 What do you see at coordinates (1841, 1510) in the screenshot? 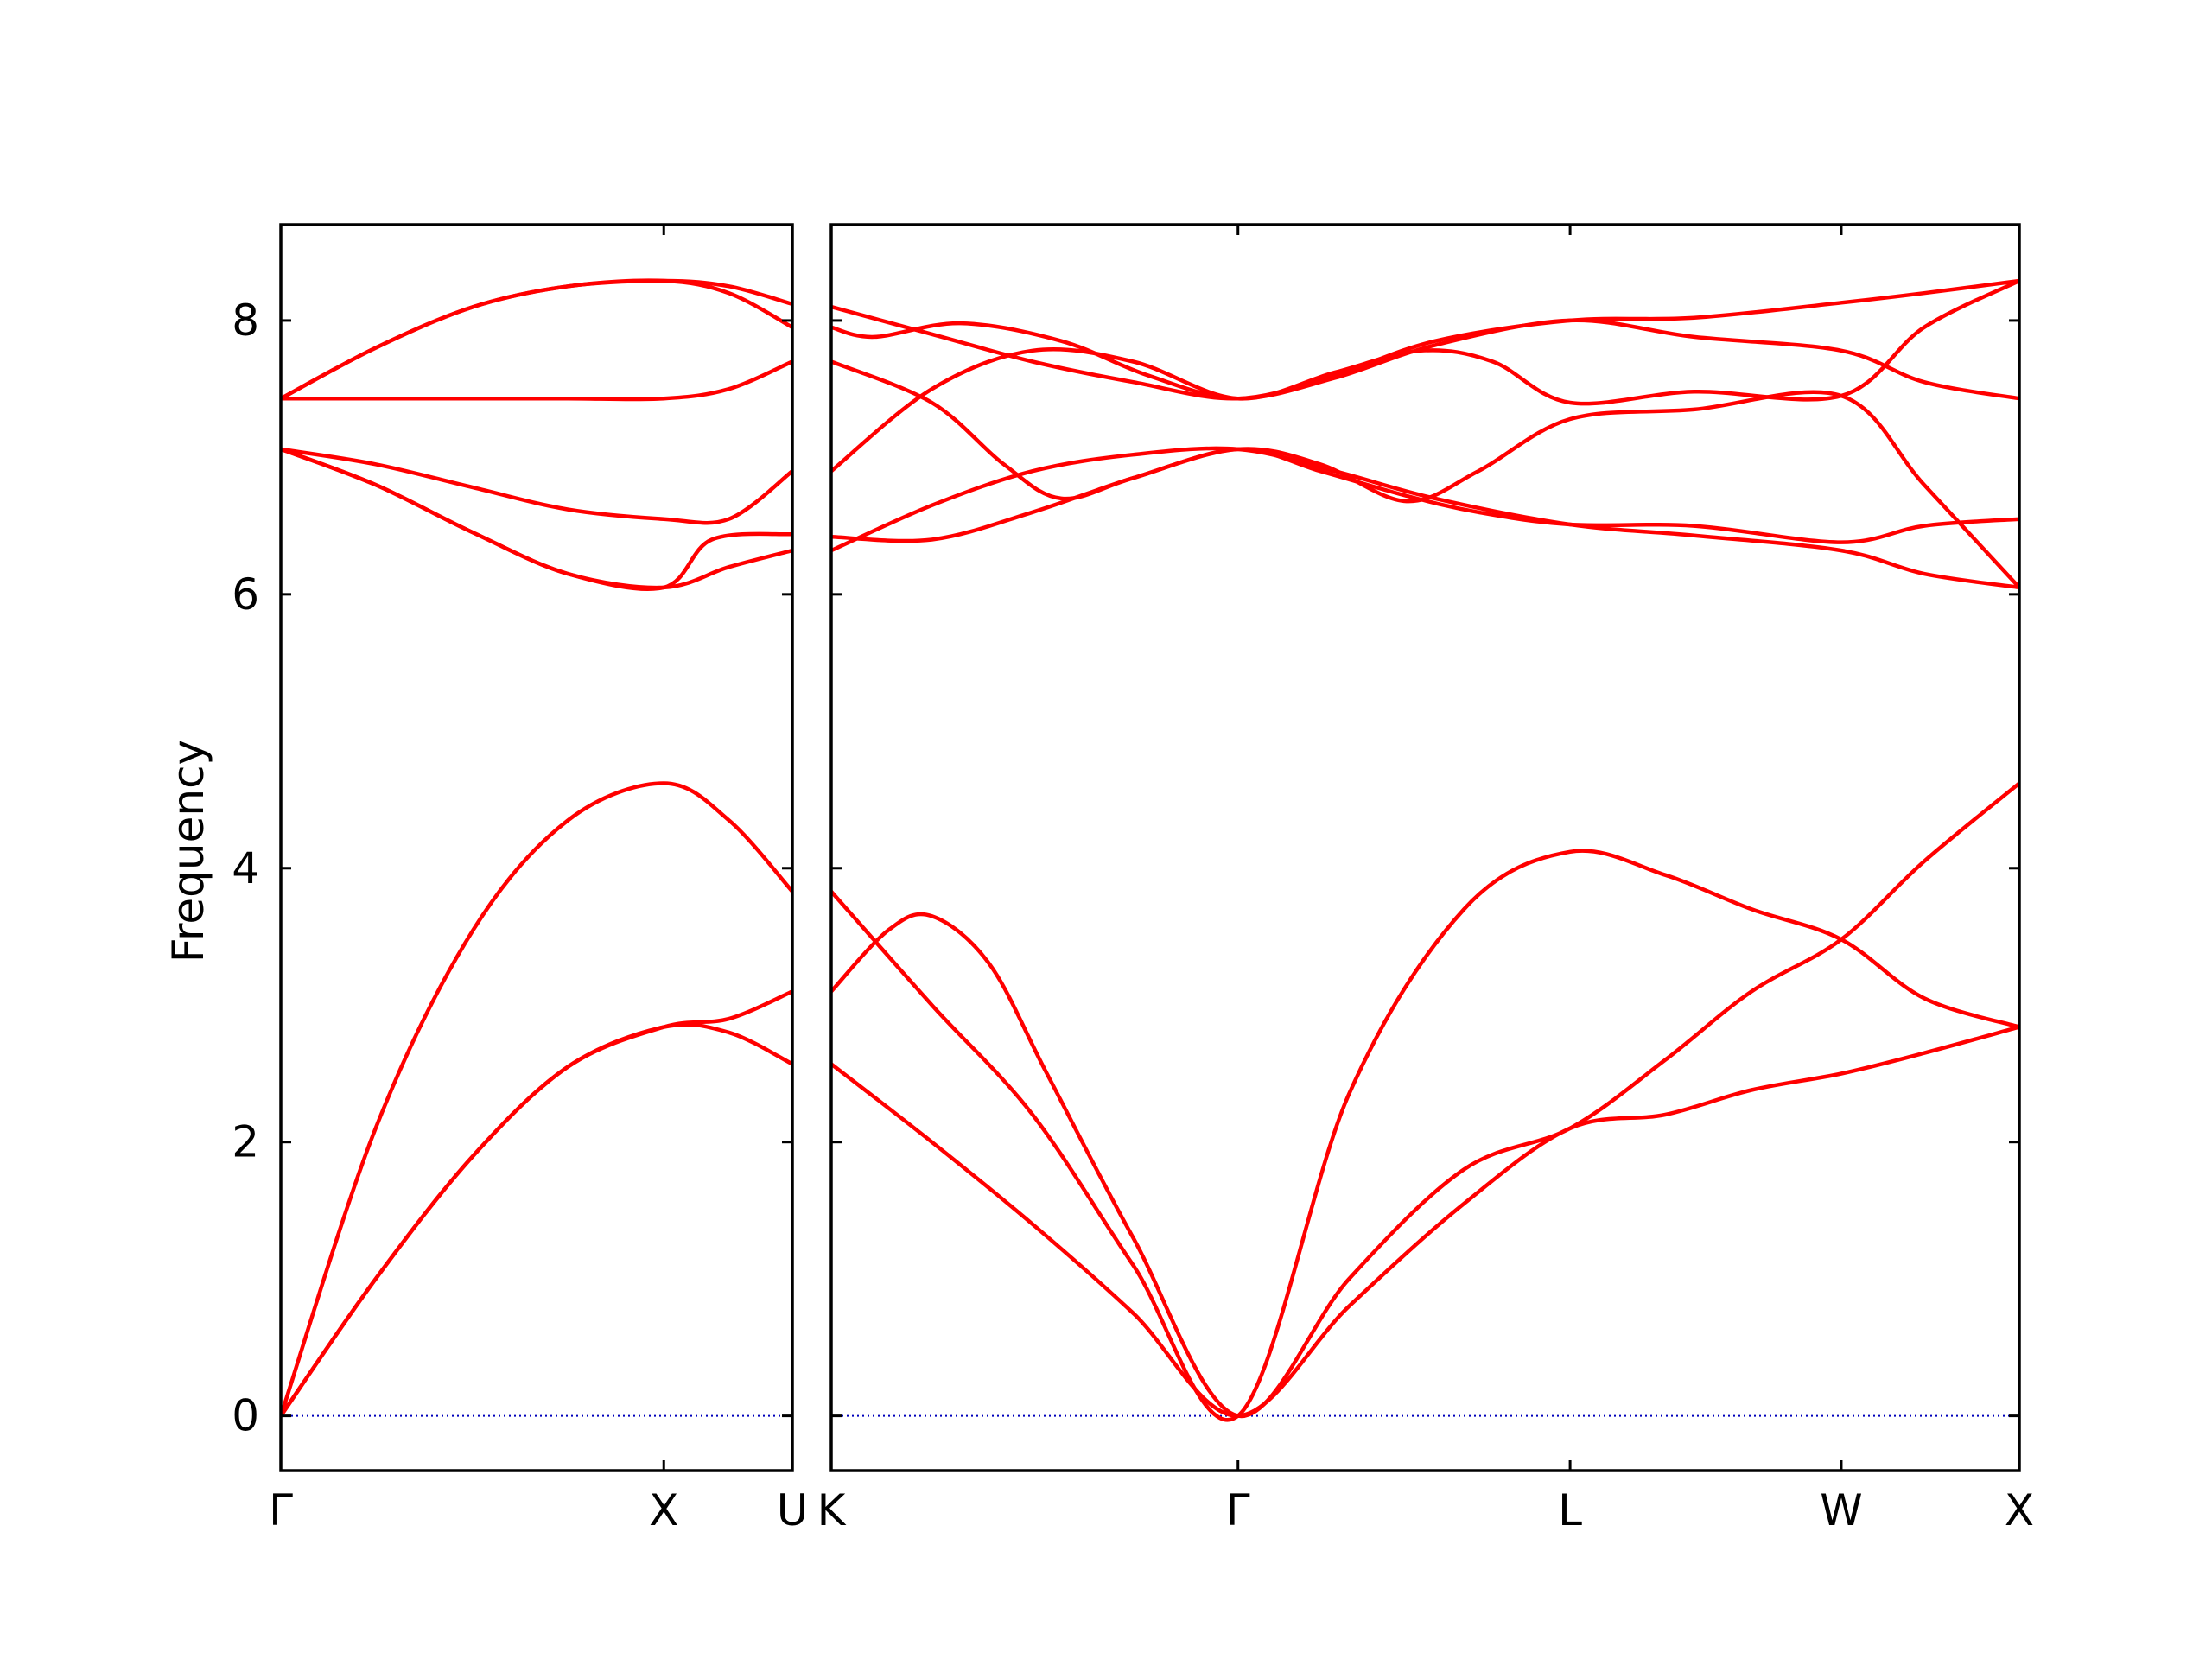
I see `x-tick-label: W` at bounding box center [1841, 1510].